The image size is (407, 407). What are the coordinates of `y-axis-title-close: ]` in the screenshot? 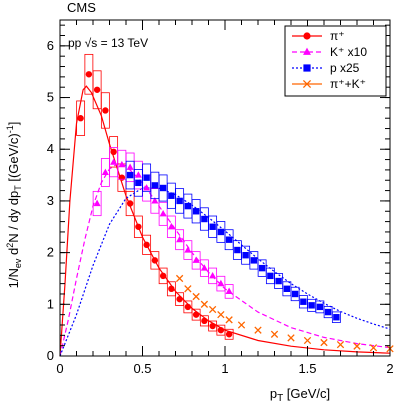 It's located at (13, 124).